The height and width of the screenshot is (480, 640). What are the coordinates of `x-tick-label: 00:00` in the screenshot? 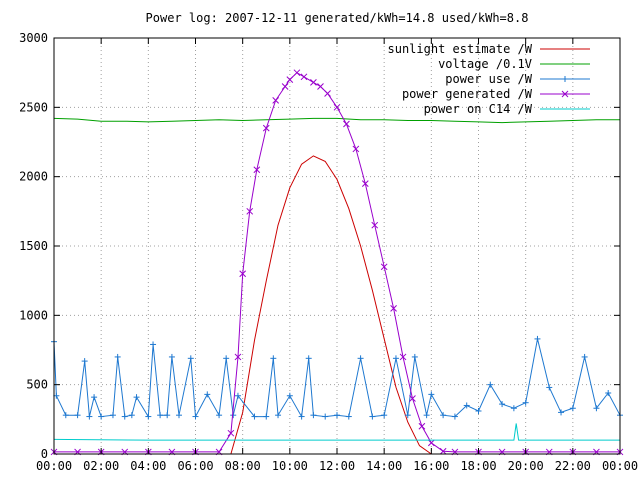 It's located at (620, 466).